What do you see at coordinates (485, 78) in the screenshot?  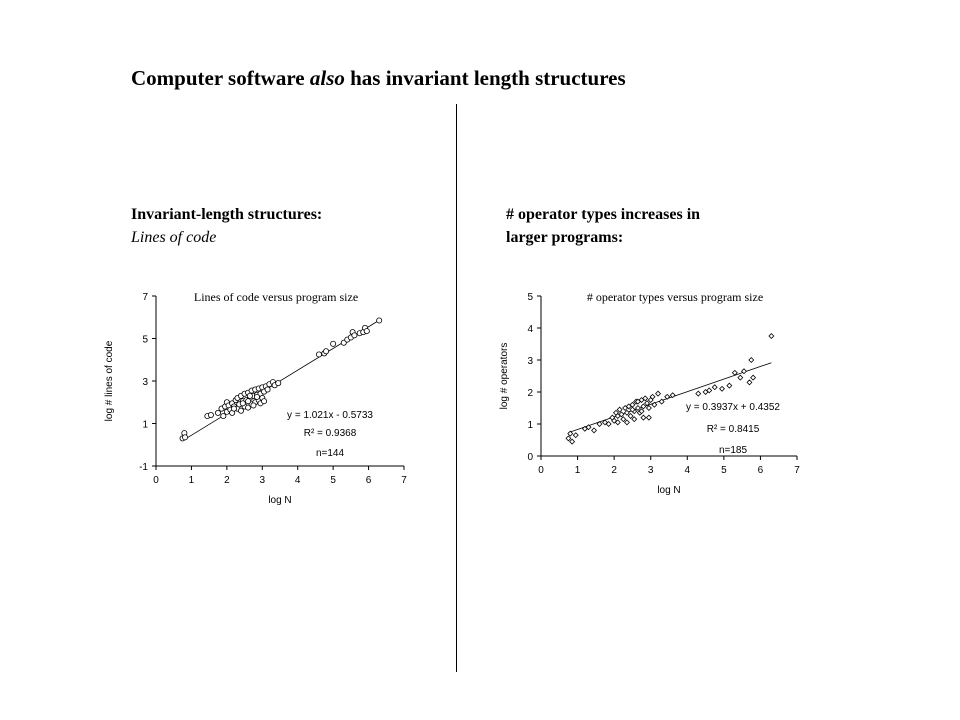 I see `title-part-2: has invariant length structures` at bounding box center [485, 78].